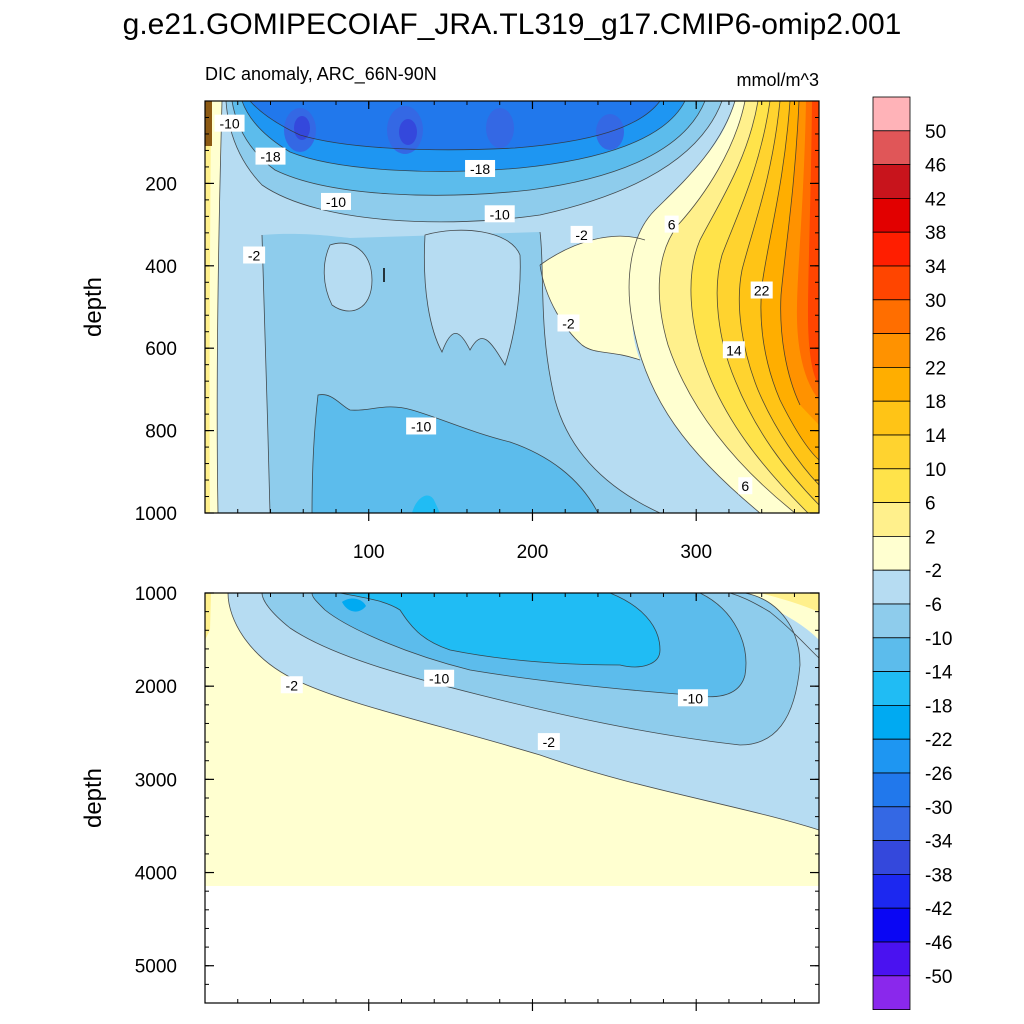 The height and width of the screenshot is (1024, 1024). Describe the element at coordinates (778, 80) in the screenshot. I see `units-label: mmol/m^3` at that location.